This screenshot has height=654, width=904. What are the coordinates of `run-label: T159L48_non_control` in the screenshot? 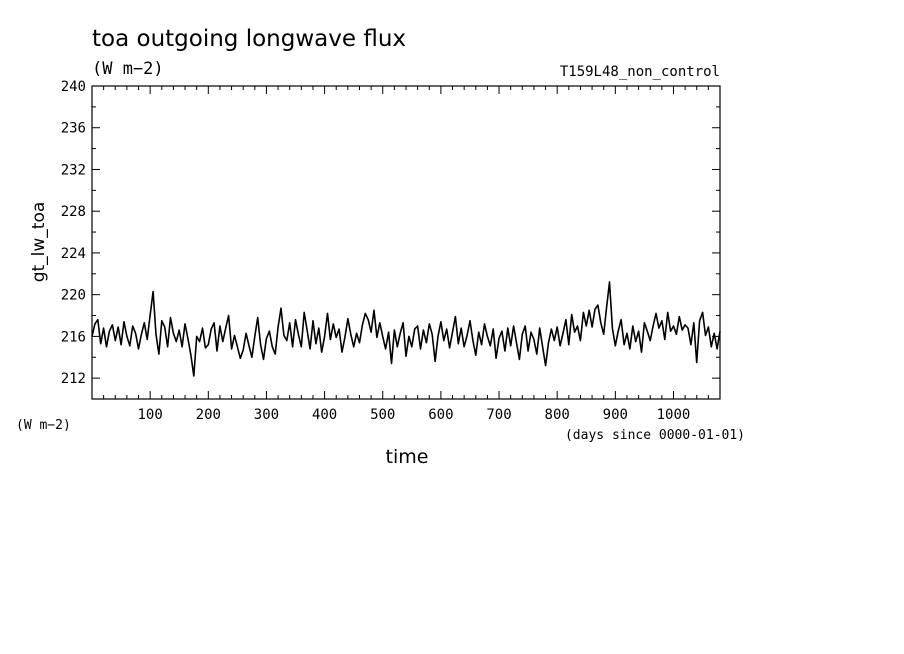 It's located at (640, 72).